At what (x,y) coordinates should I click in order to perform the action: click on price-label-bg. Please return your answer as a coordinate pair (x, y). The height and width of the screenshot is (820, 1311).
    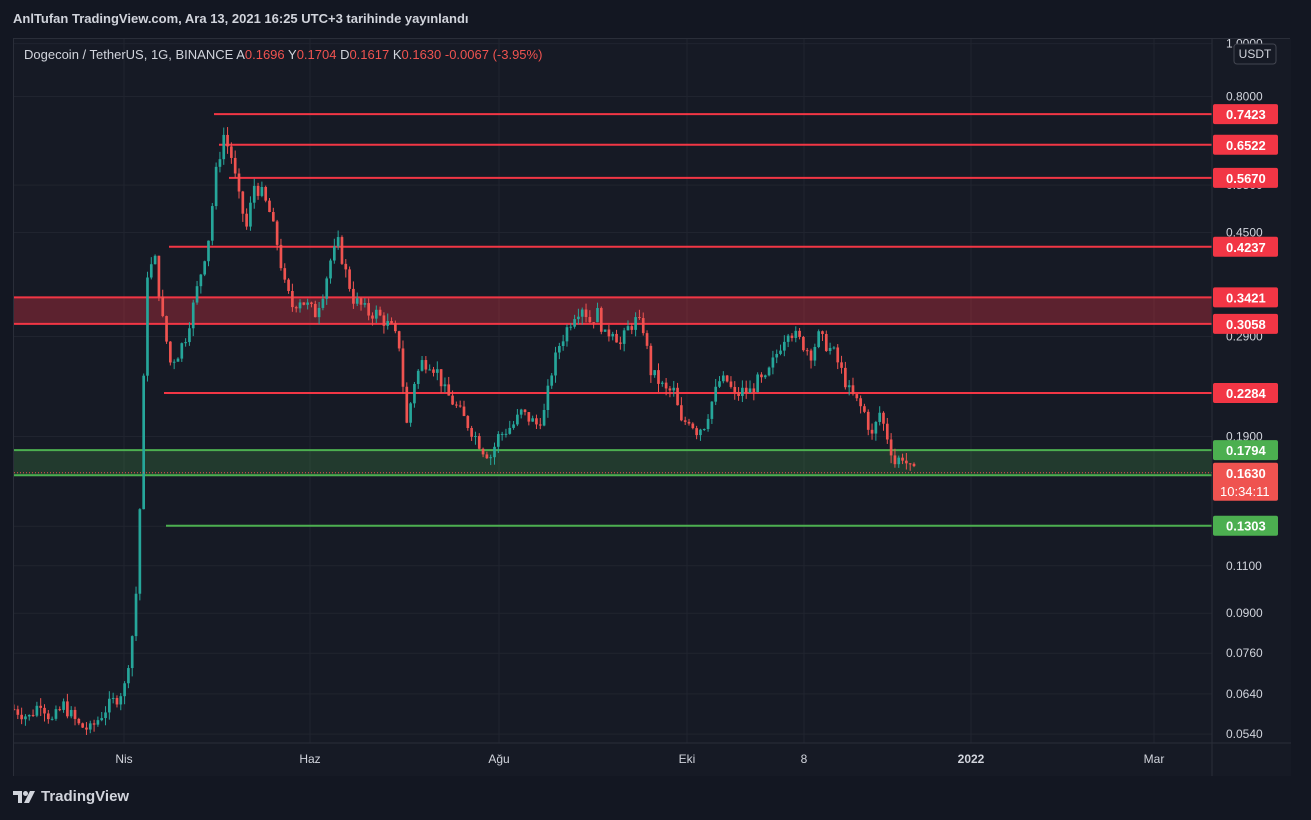
    Looking at the image, I should click on (1245, 450).